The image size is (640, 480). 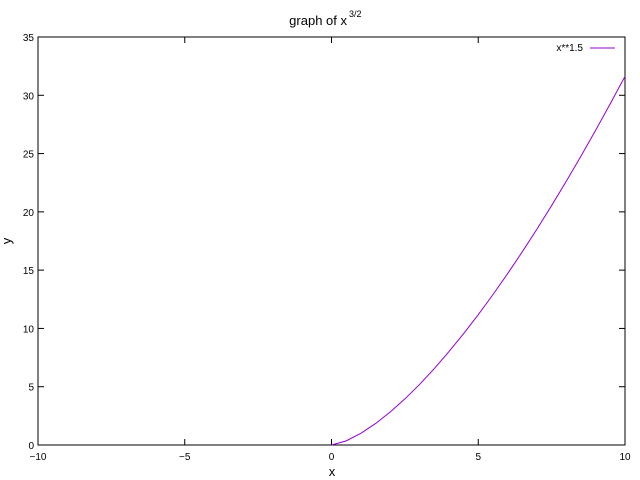 What do you see at coordinates (625, 457) in the screenshot?
I see `x-tick-label: 10` at bounding box center [625, 457].